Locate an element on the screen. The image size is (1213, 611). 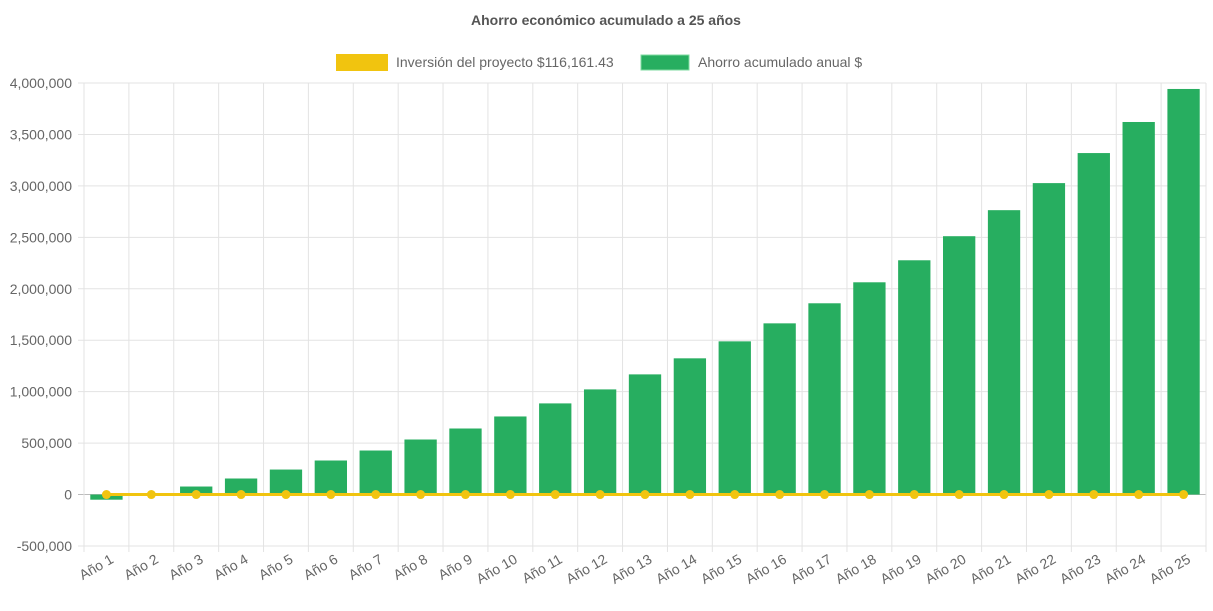
x-tick-label: Año 19 is located at coordinates (900, 569).